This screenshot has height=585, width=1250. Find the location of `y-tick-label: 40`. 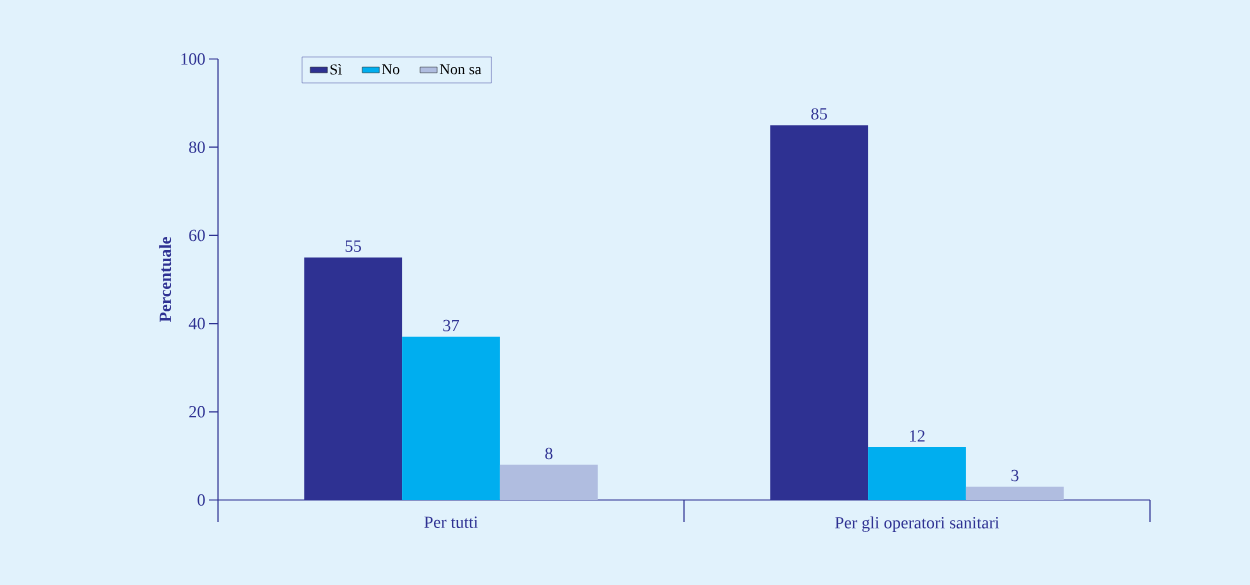

y-tick-label: 40 is located at coordinates (196, 323).